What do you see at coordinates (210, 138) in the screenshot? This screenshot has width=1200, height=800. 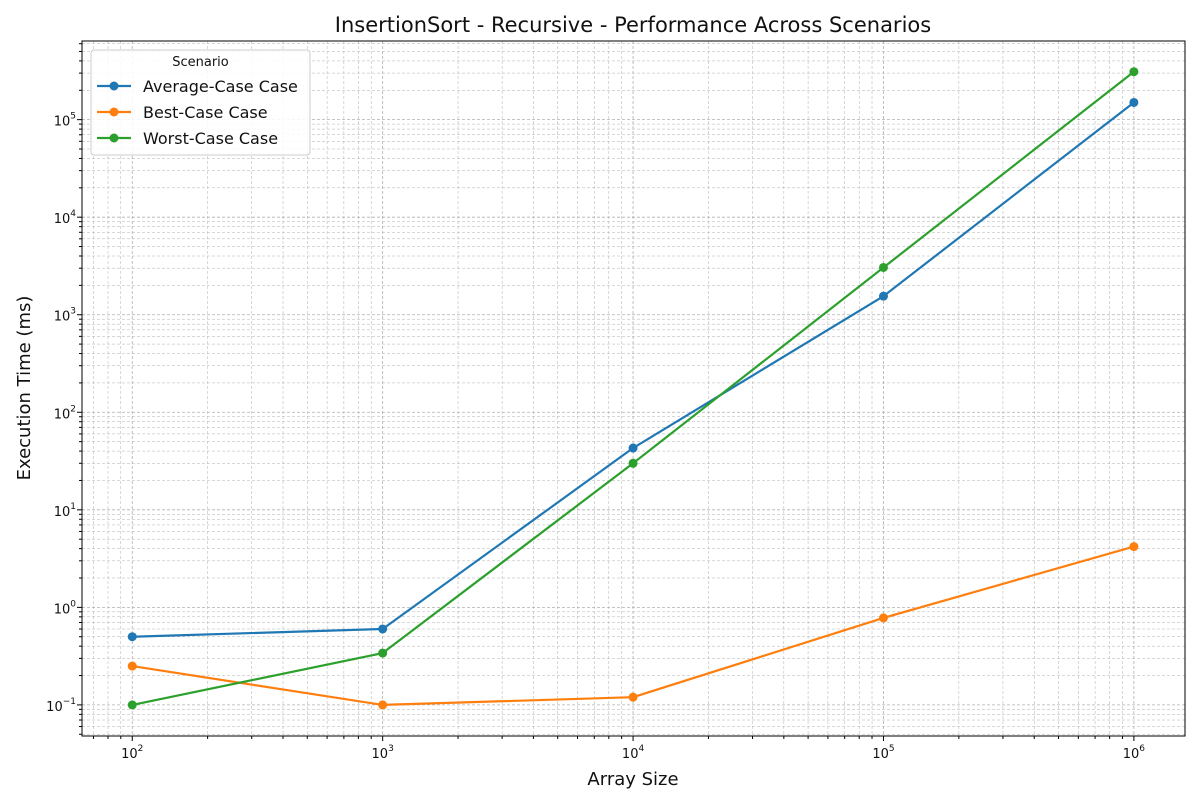 I see `legend-label: Worst-Case Case` at bounding box center [210, 138].